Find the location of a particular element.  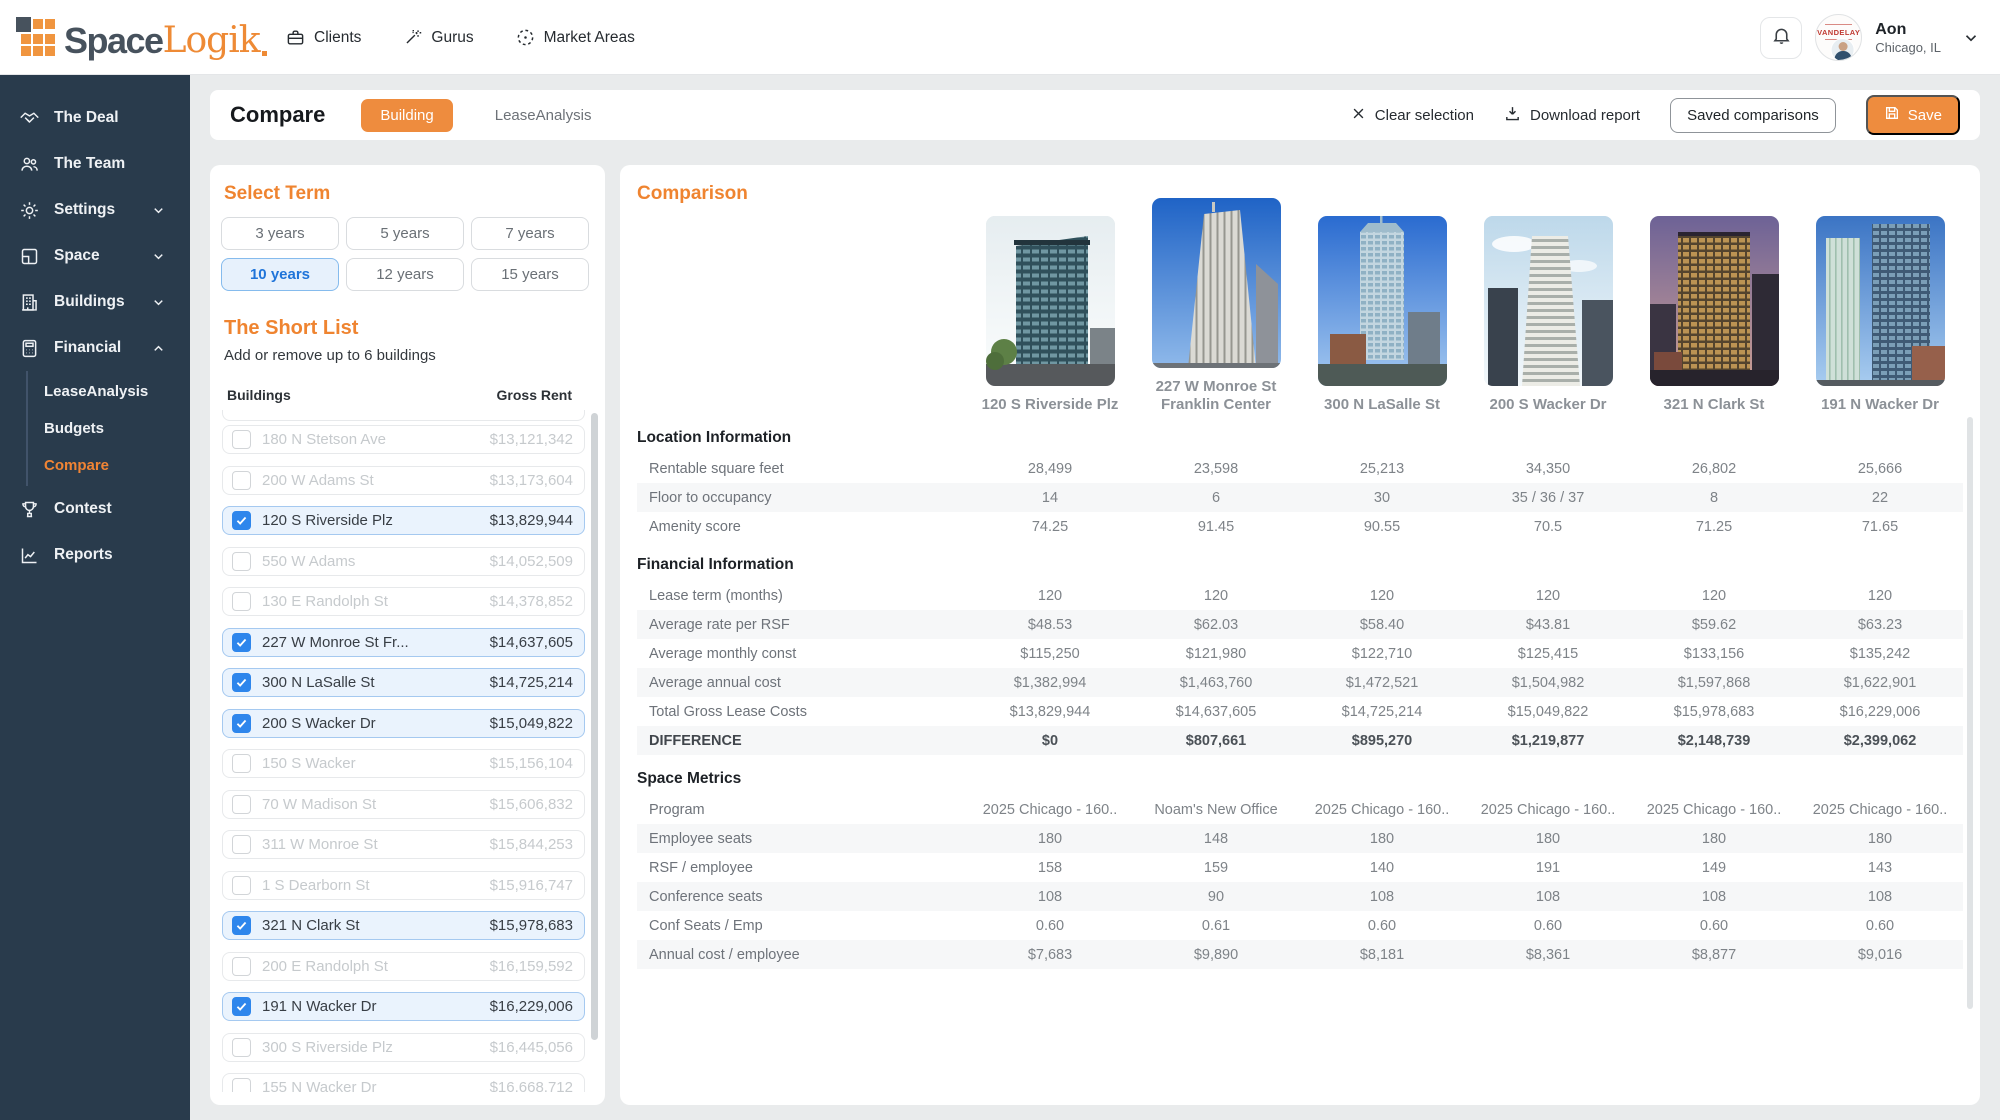

save-button: Save is located at coordinates (1912, 115).